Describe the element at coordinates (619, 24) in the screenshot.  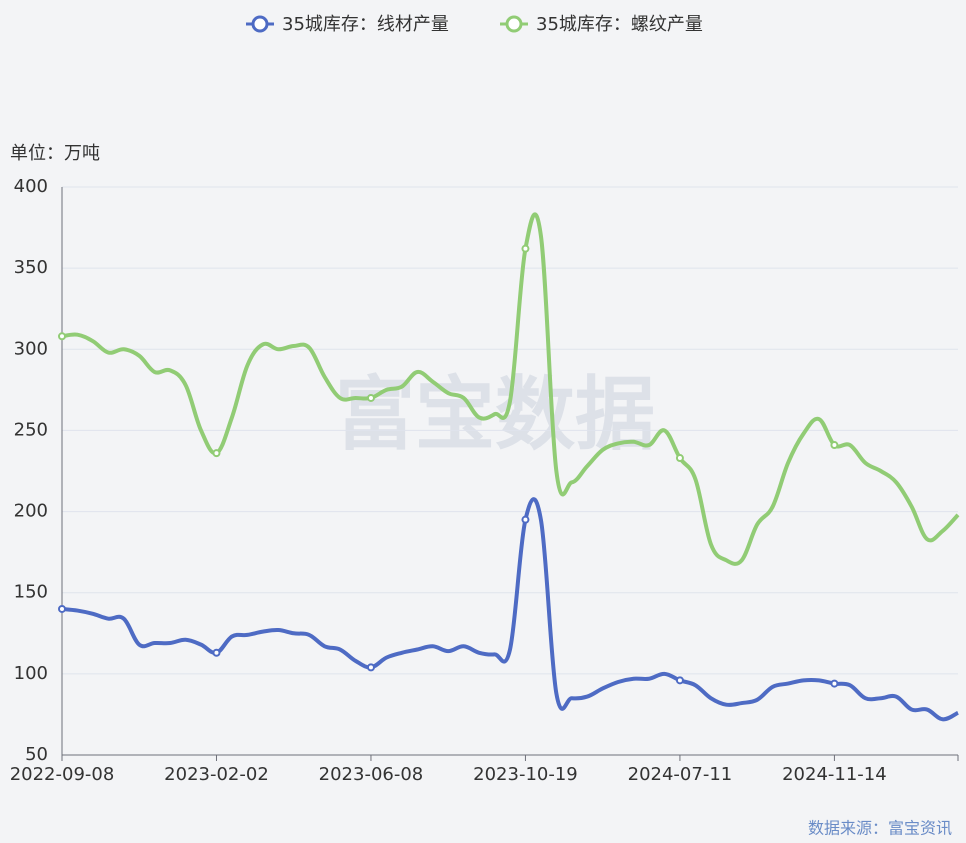
I see `legend-label: 35城库存：螺纹产量` at that location.